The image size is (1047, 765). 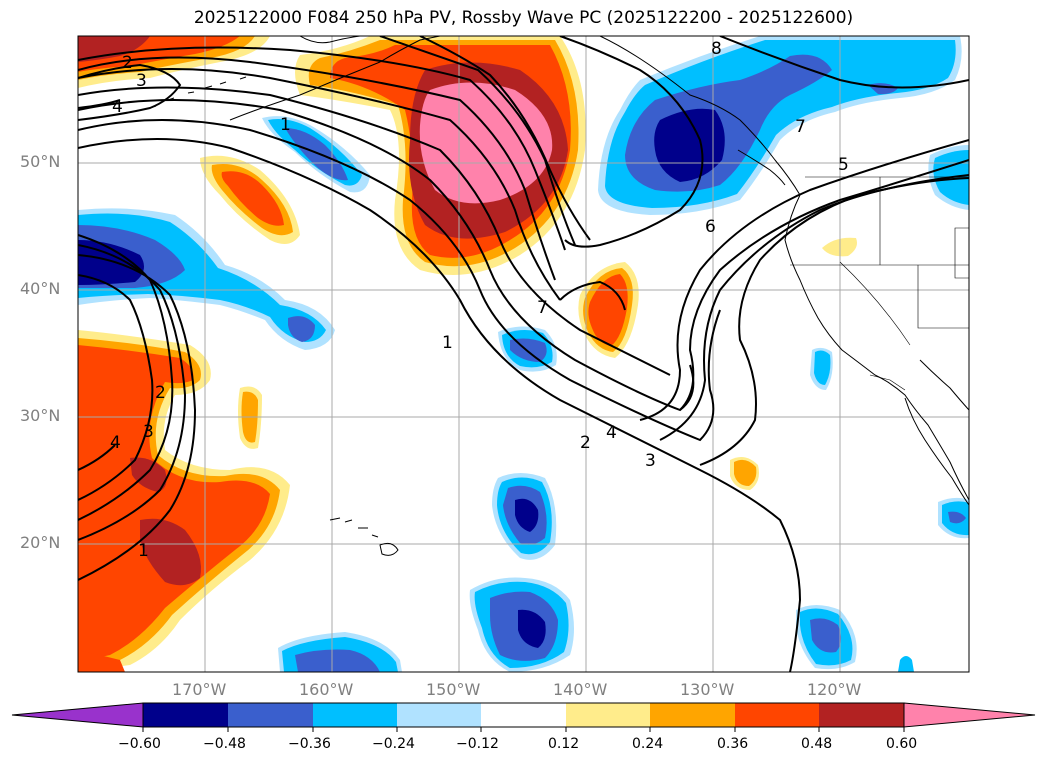 What do you see at coordinates (453, 689) in the screenshot?
I see `lon-label-150w: 150°W` at bounding box center [453, 689].